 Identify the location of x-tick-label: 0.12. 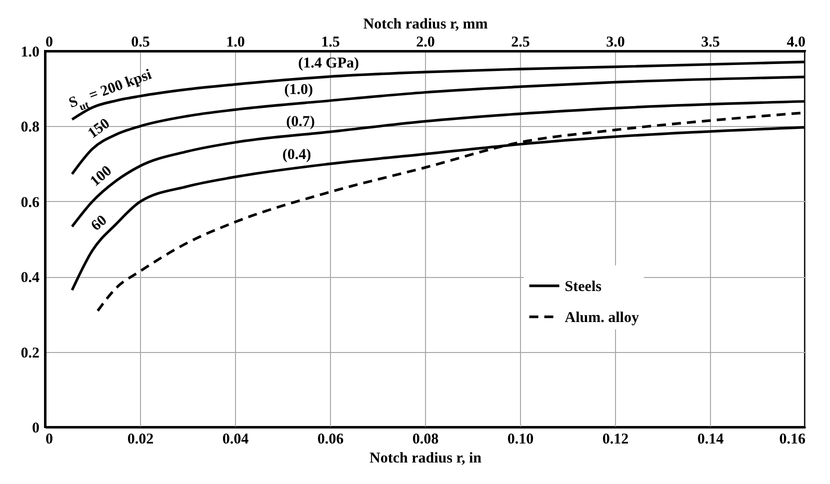
(615, 440).